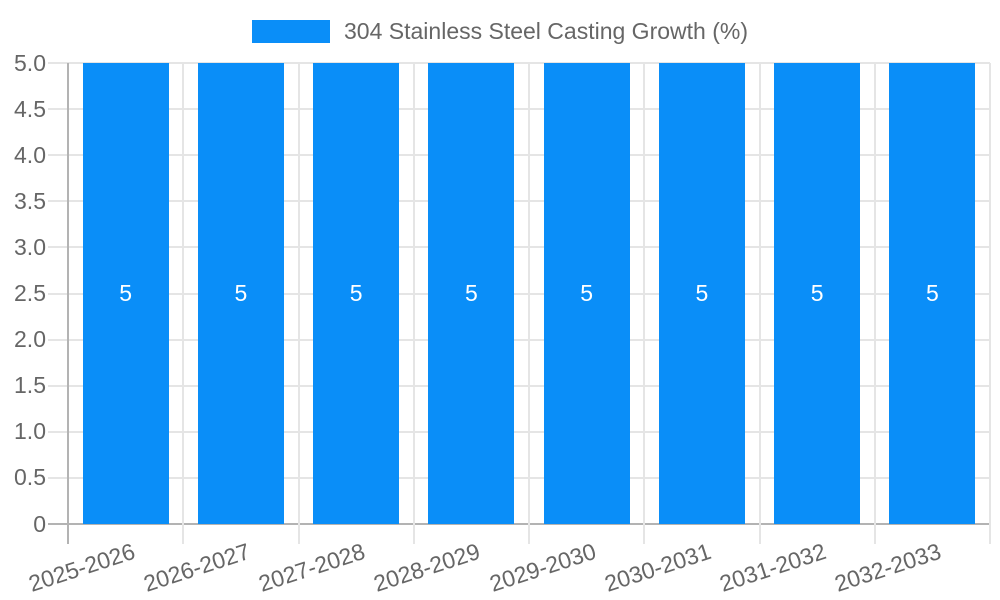 The image size is (1000, 600). I want to click on x-axis-line, so click(519, 524).